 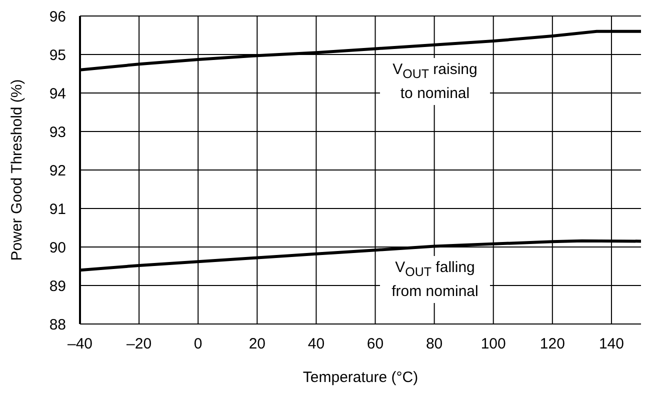 What do you see at coordinates (552, 344) in the screenshot?
I see `x-tick-label: 120` at bounding box center [552, 344].